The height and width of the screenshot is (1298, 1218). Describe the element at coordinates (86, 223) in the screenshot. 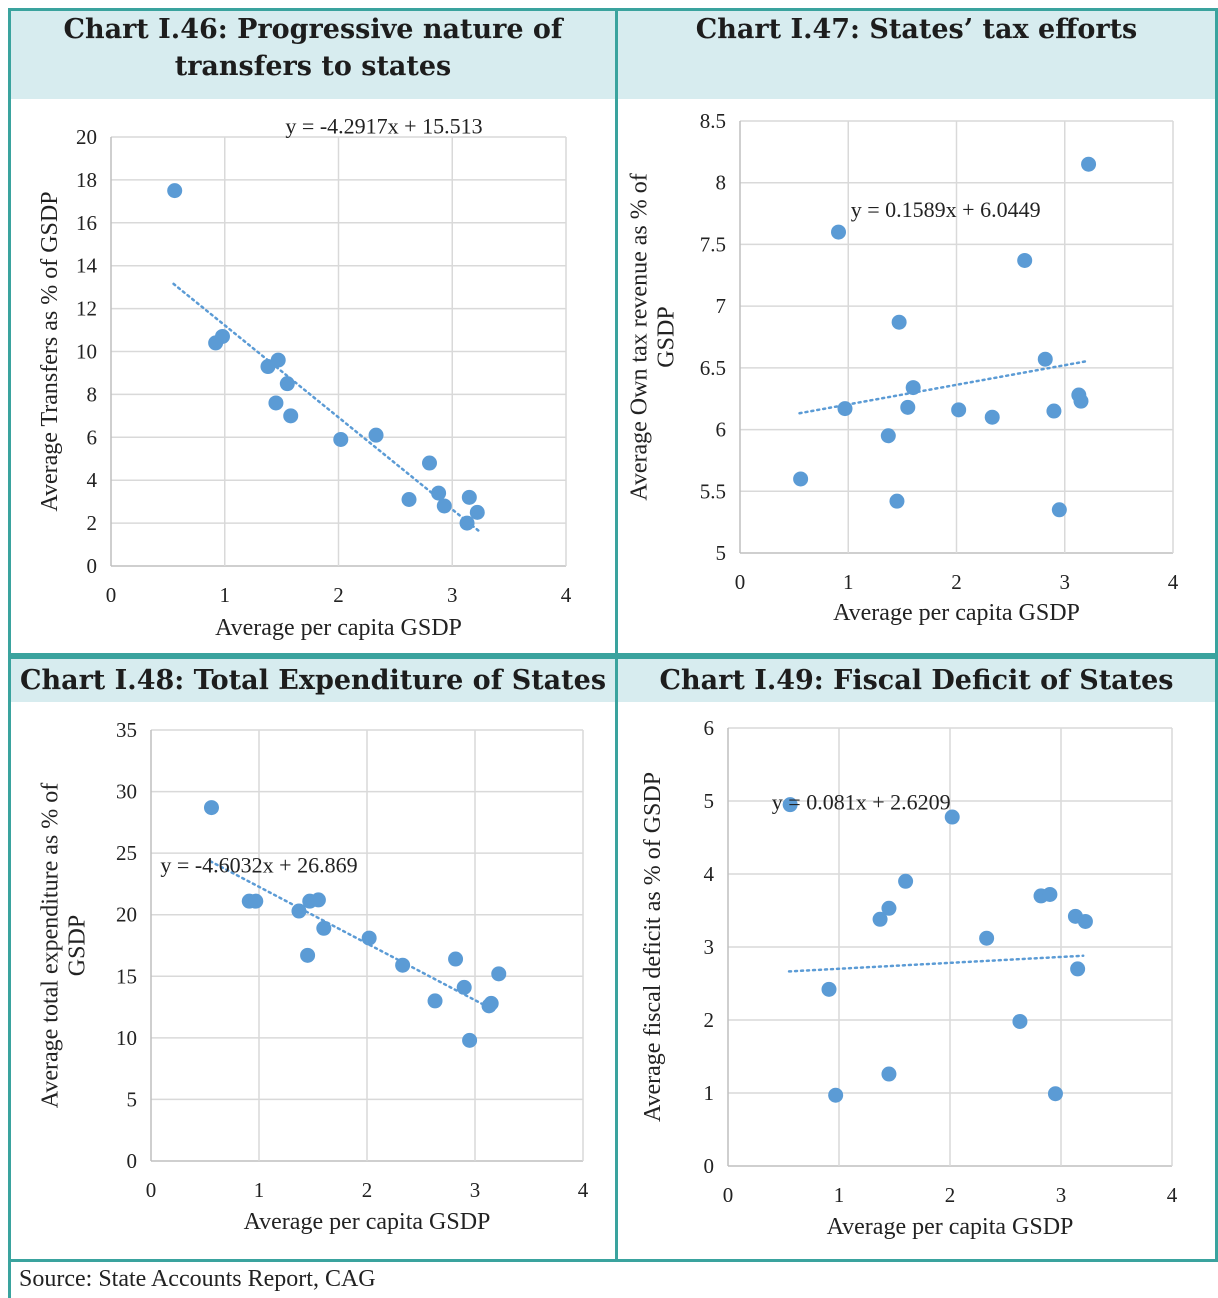

I see `y-tick-label: 16` at that location.